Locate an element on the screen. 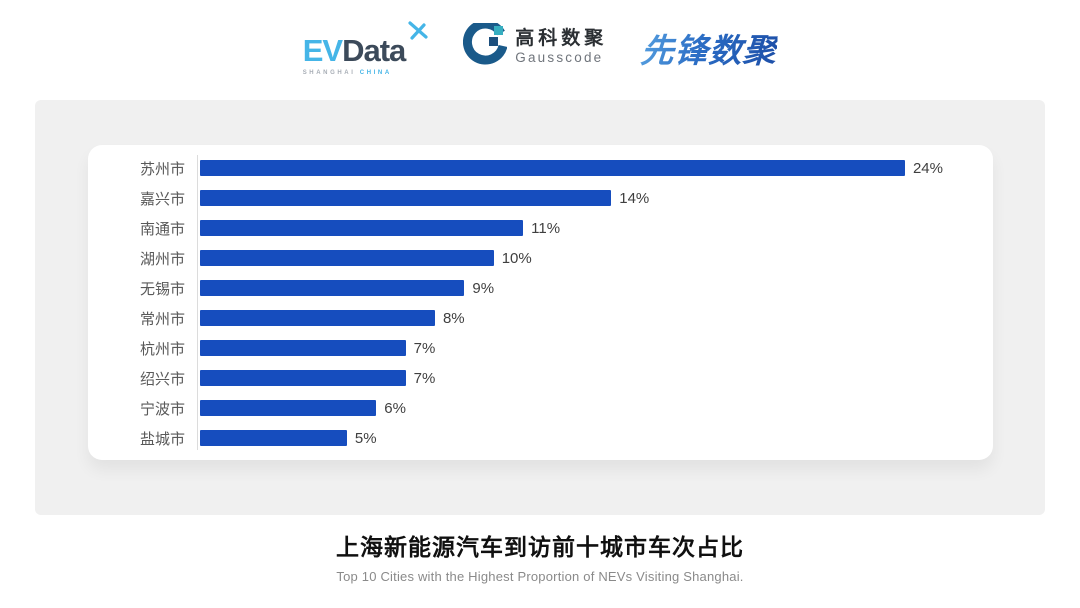 This screenshot has height=608, width=1080. value-label: 11% is located at coordinates (546, 228).